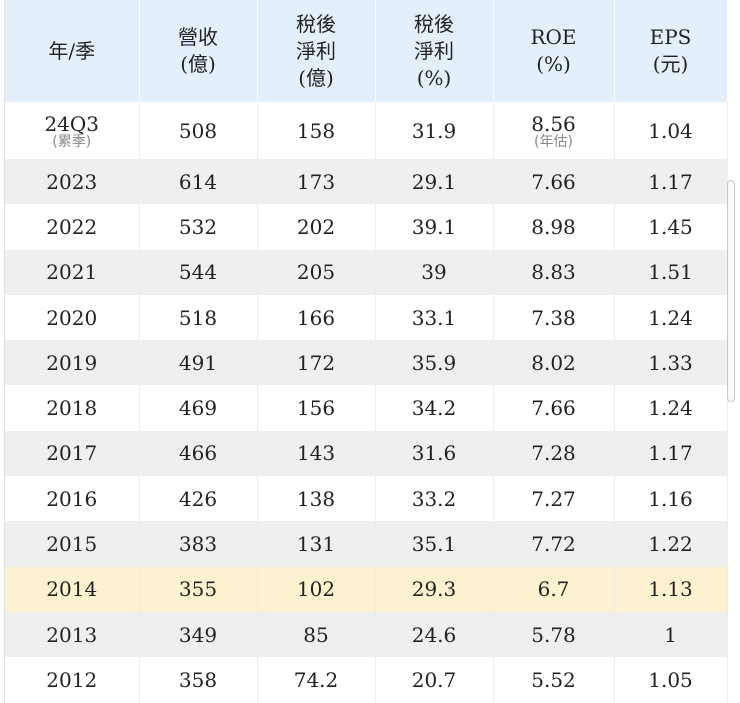 This screenshot has height=703, width=740. I want to click on cell-roe: 8.02, so click(554, 363).